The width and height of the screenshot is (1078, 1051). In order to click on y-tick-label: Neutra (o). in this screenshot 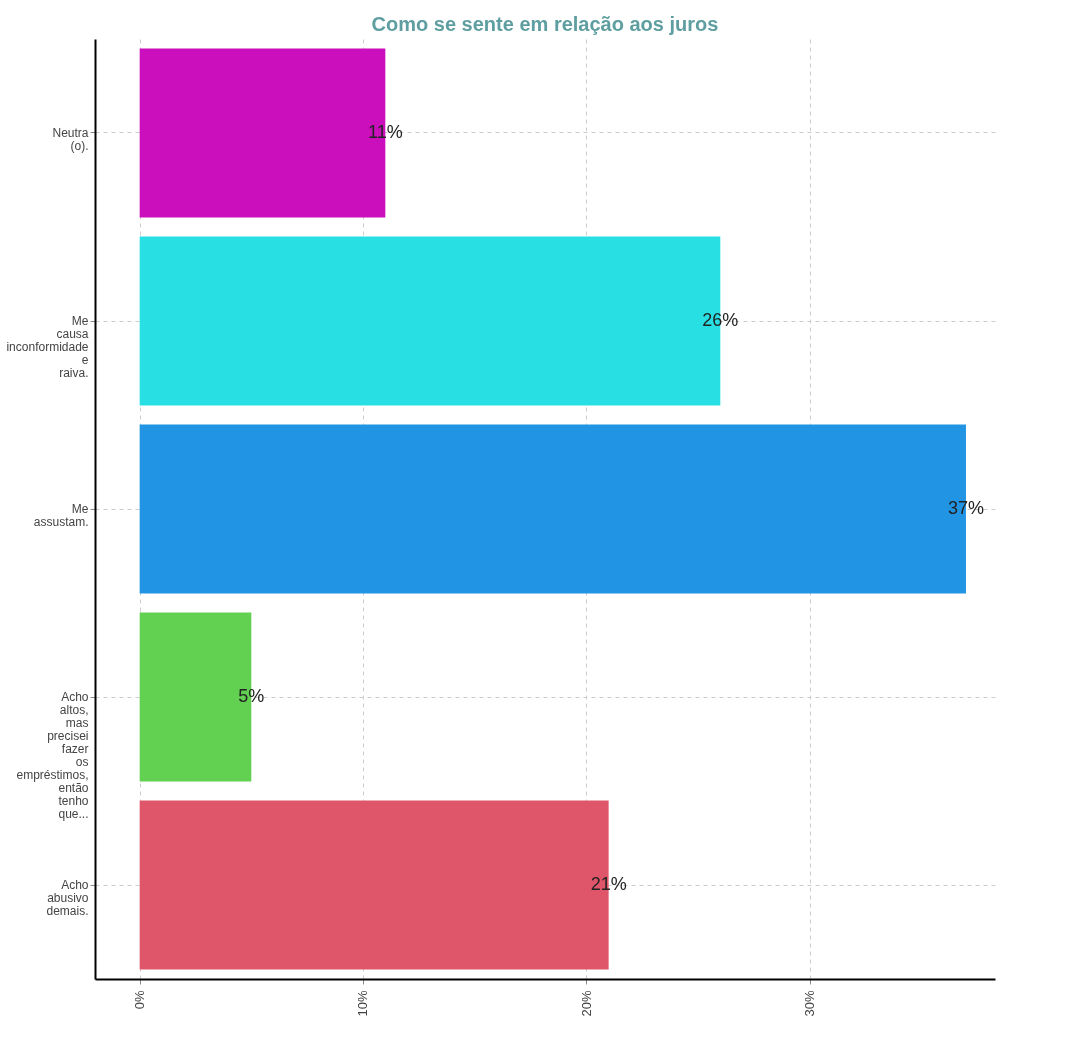, I will do `click(70, 139)`.